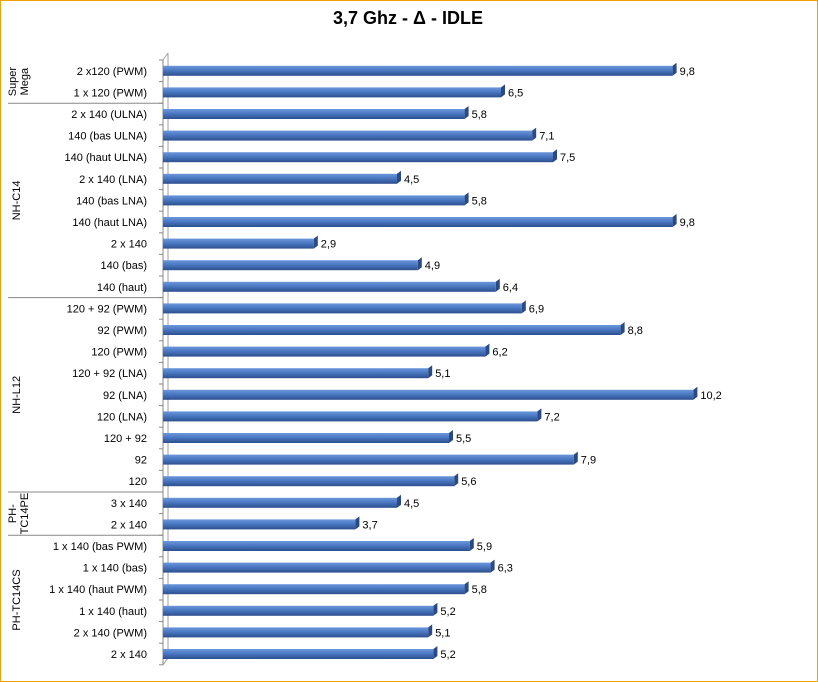 The width and height of the screenshot is (818, 682). What do you see at coordinates (124, 266) in the screenshot?
I see `category-label: 140 (bas)` at bounding box center [124, 266].